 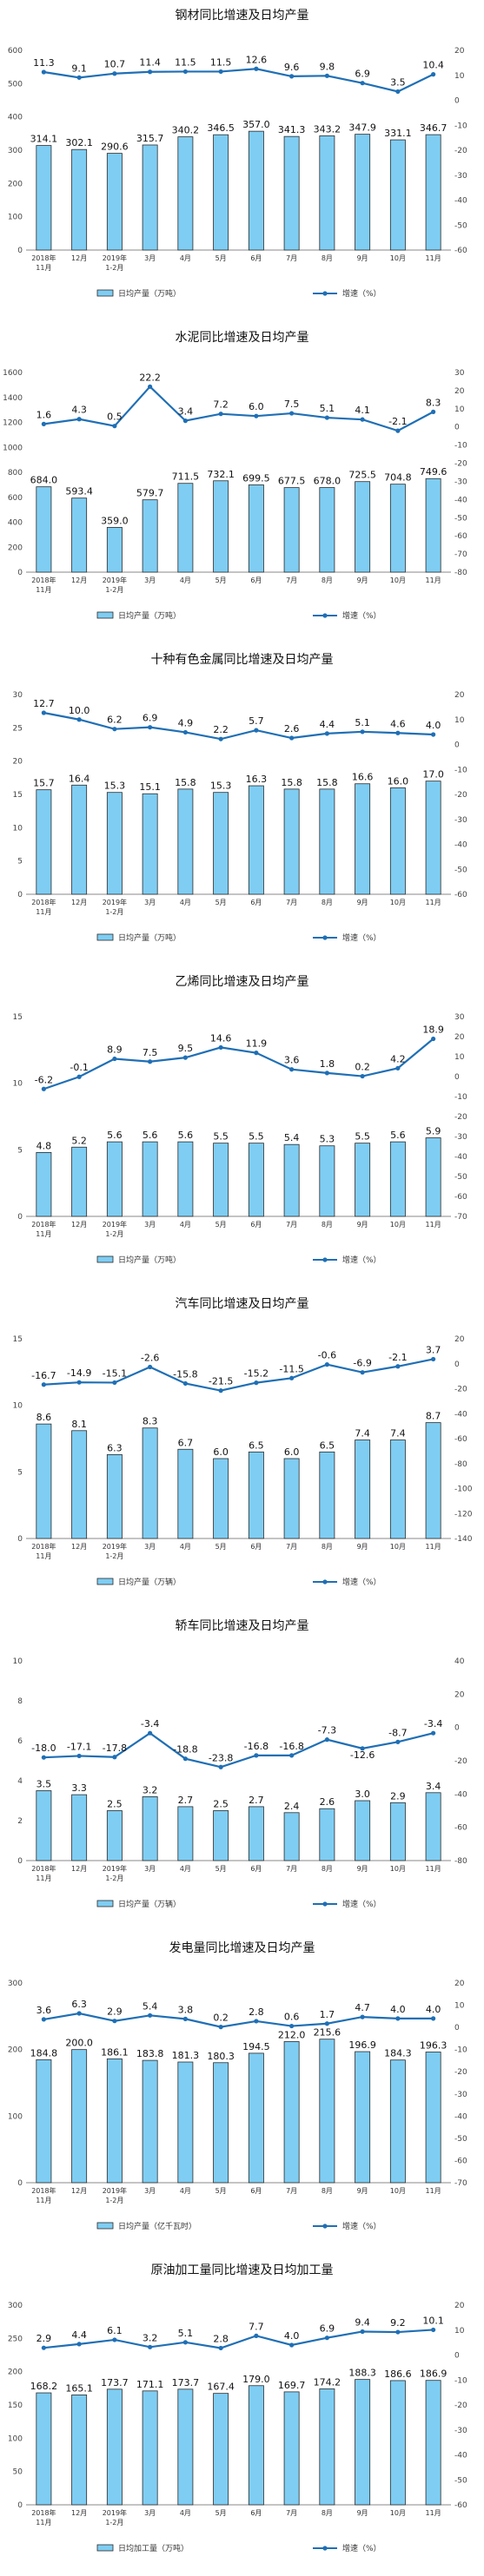 I want to click on bar-value-label: 6.0, so click(x=292, y=1452).